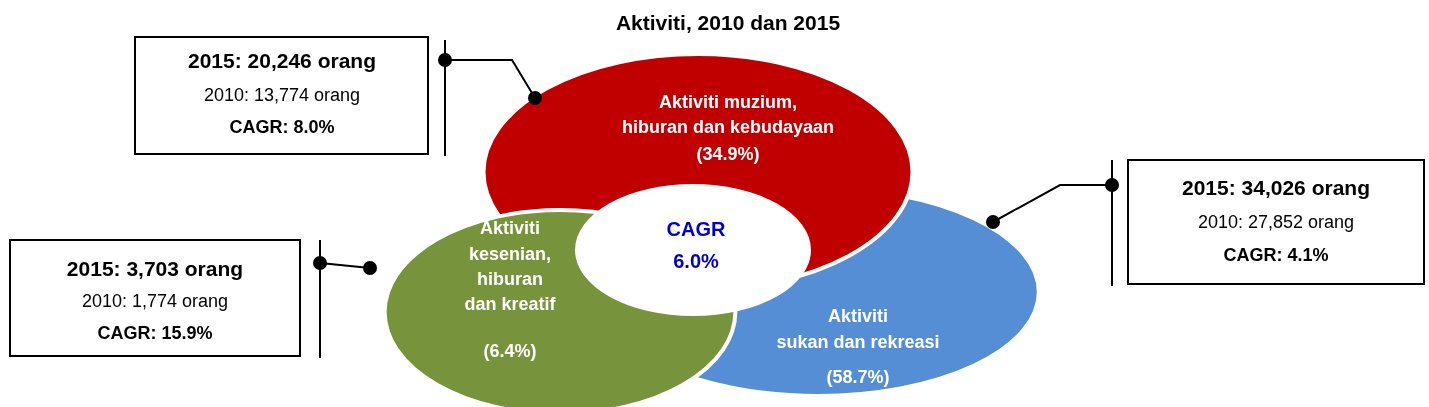  I want to click on category-label: Aktiviti sukan dan rekreasi, so click(858, 329).